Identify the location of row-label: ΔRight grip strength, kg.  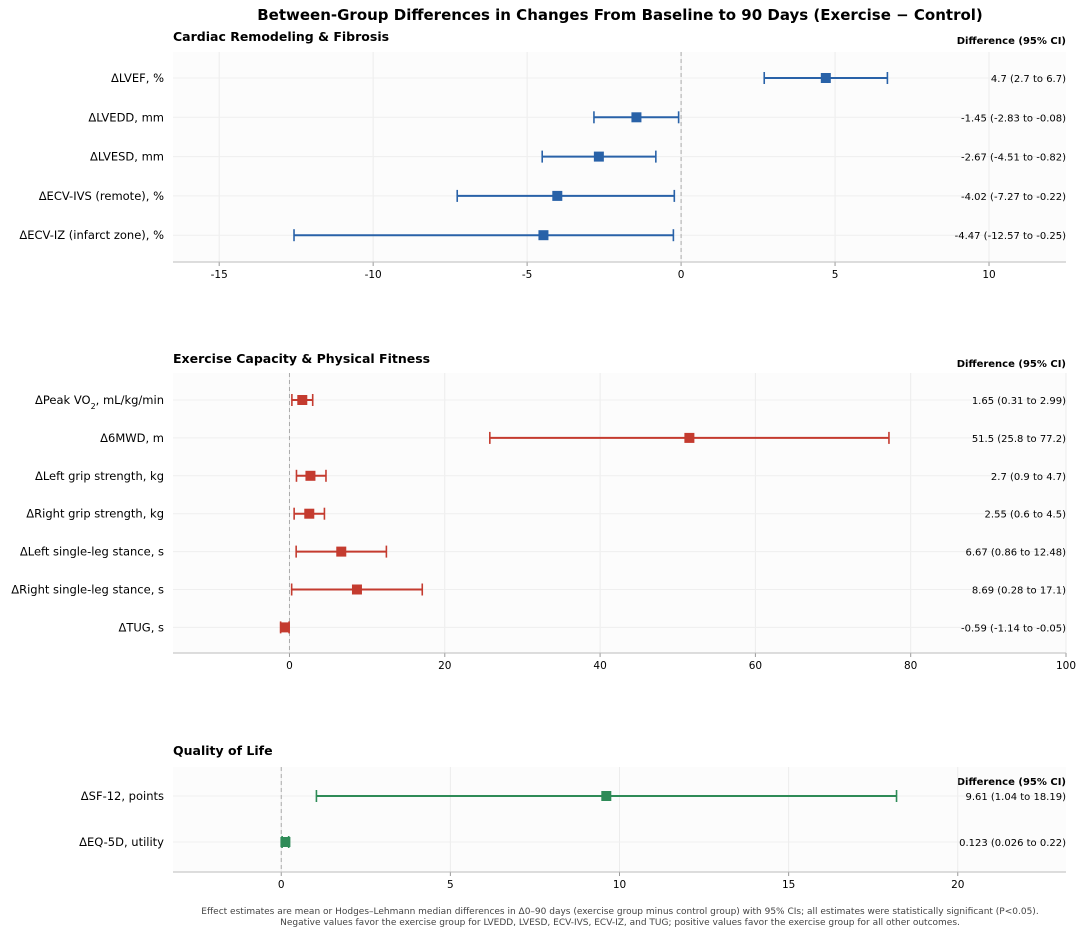
(95, 514).